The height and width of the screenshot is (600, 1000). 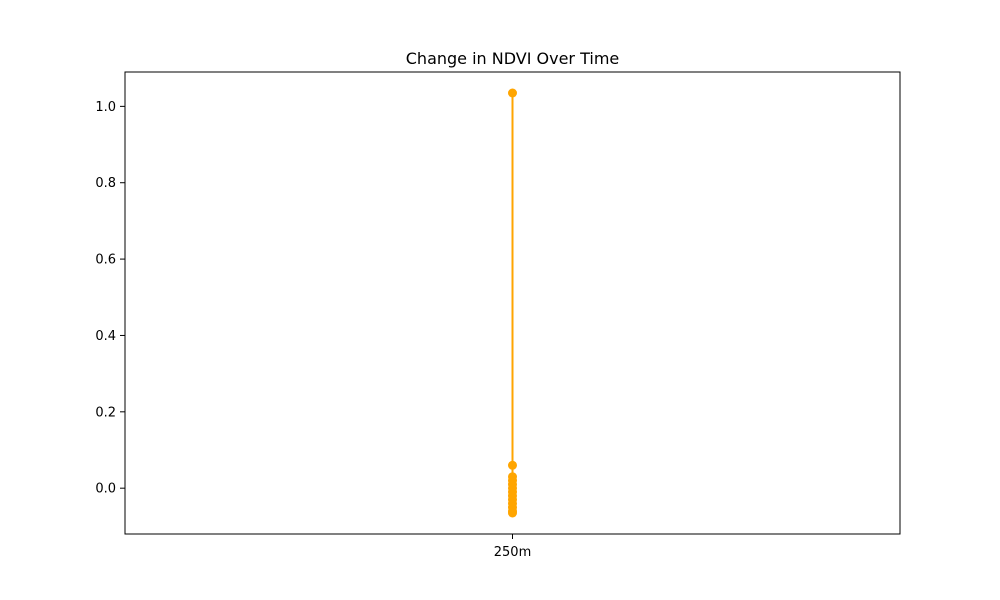 What do you see at coordinates (105, 107) in the screenshot?
I see `y-tick-label: 1.0` at bounding box center [105, 107].